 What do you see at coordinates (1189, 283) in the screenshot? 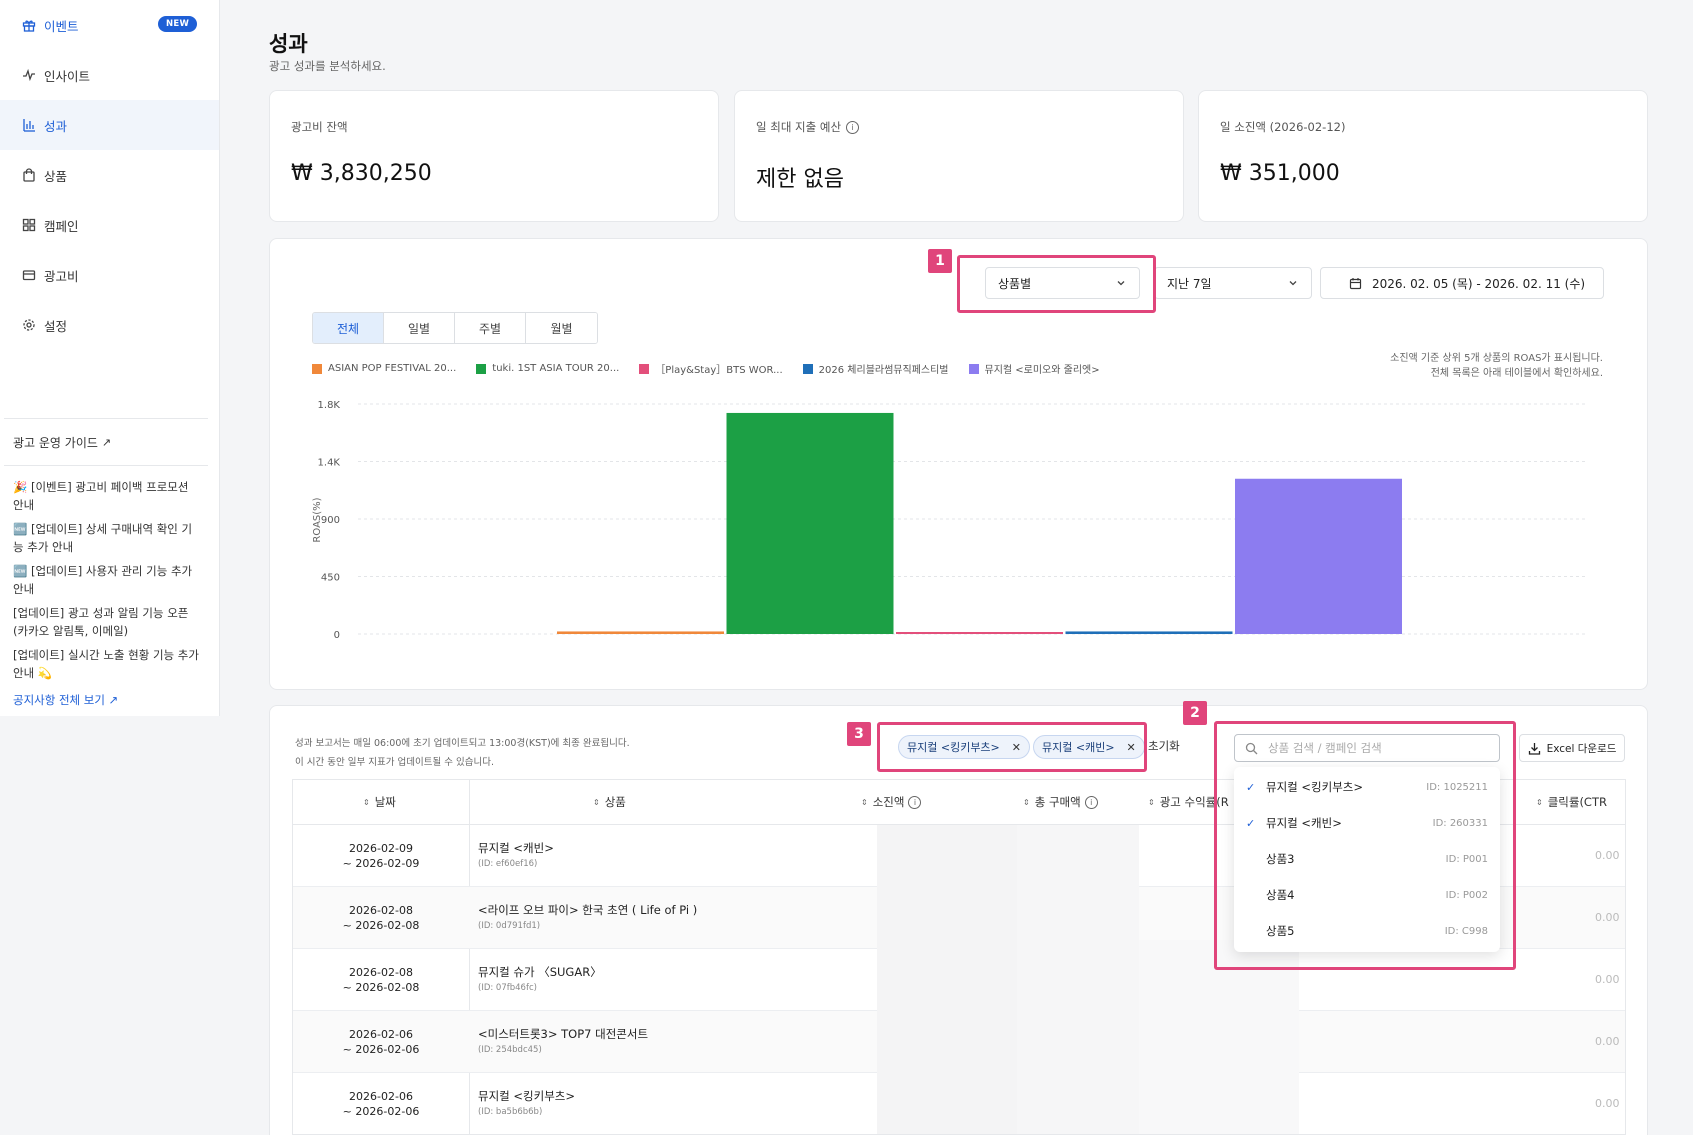
I see `period-value: 지난 7일` at bounding box center [1189, 283].